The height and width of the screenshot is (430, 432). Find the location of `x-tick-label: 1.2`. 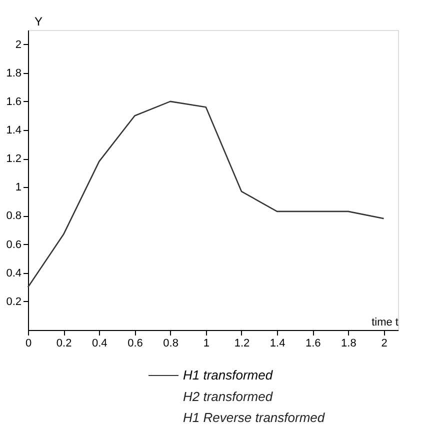

x-tick-label: 1.2 is located at coordinates (242, 344).